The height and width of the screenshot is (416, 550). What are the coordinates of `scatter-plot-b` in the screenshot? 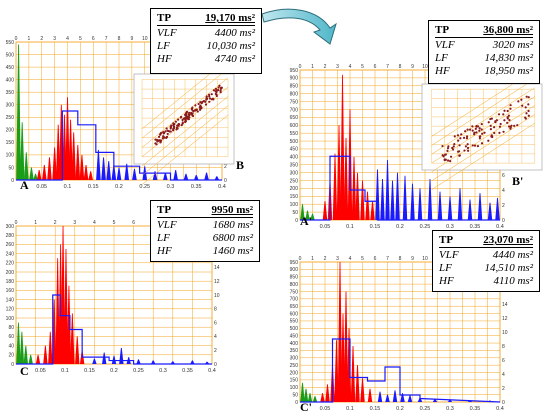 It's located at (184, 122).